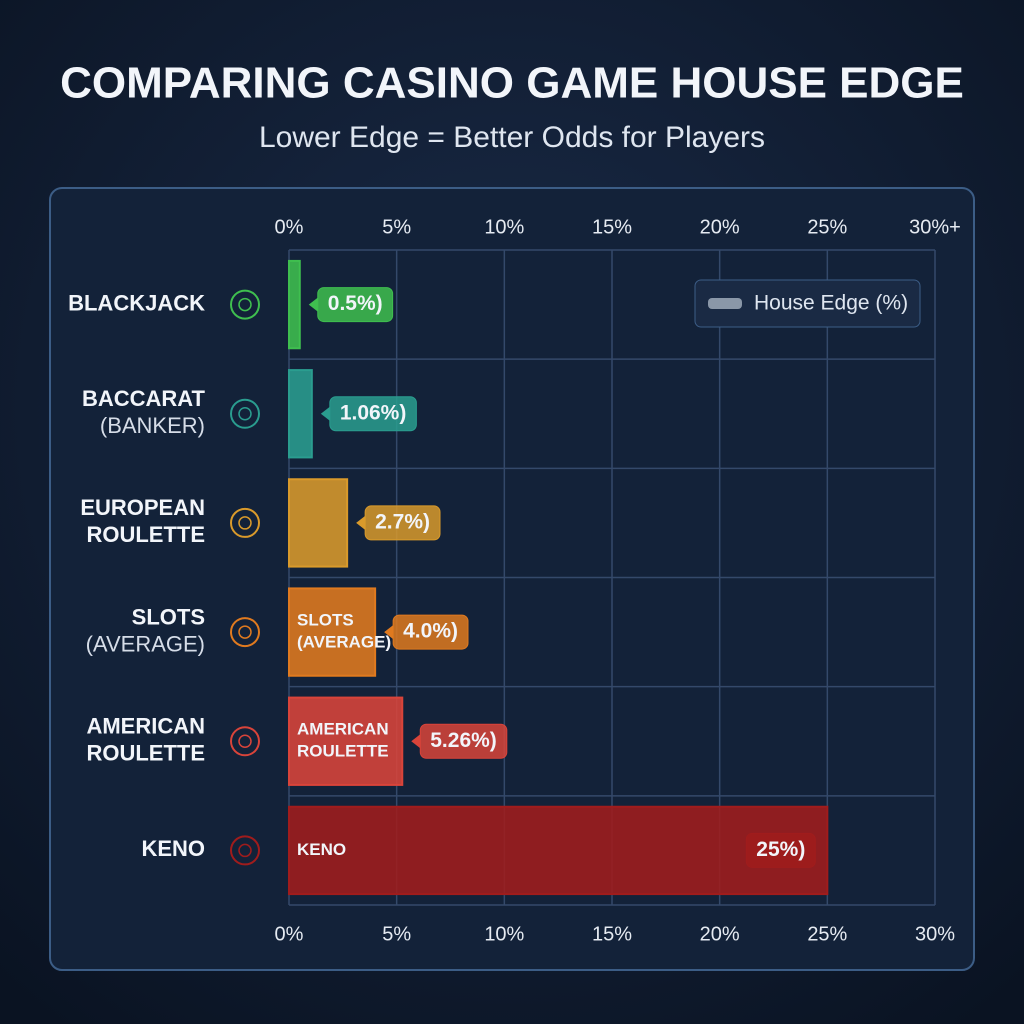 Image resolution: width=1024 pixels, height=1024 pixels. I want to click on x-tick-label: 5%, so click(396, 934).